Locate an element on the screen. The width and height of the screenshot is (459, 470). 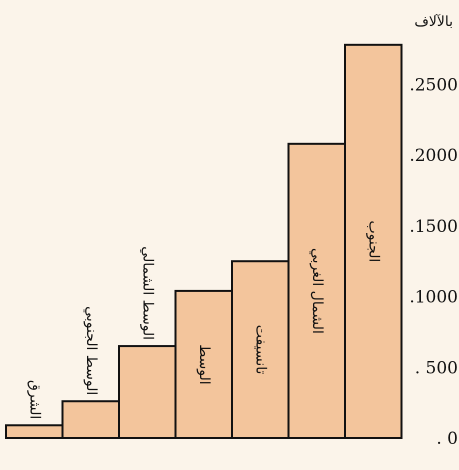
bar-label: الوسط is located at coordinates (204, 364).